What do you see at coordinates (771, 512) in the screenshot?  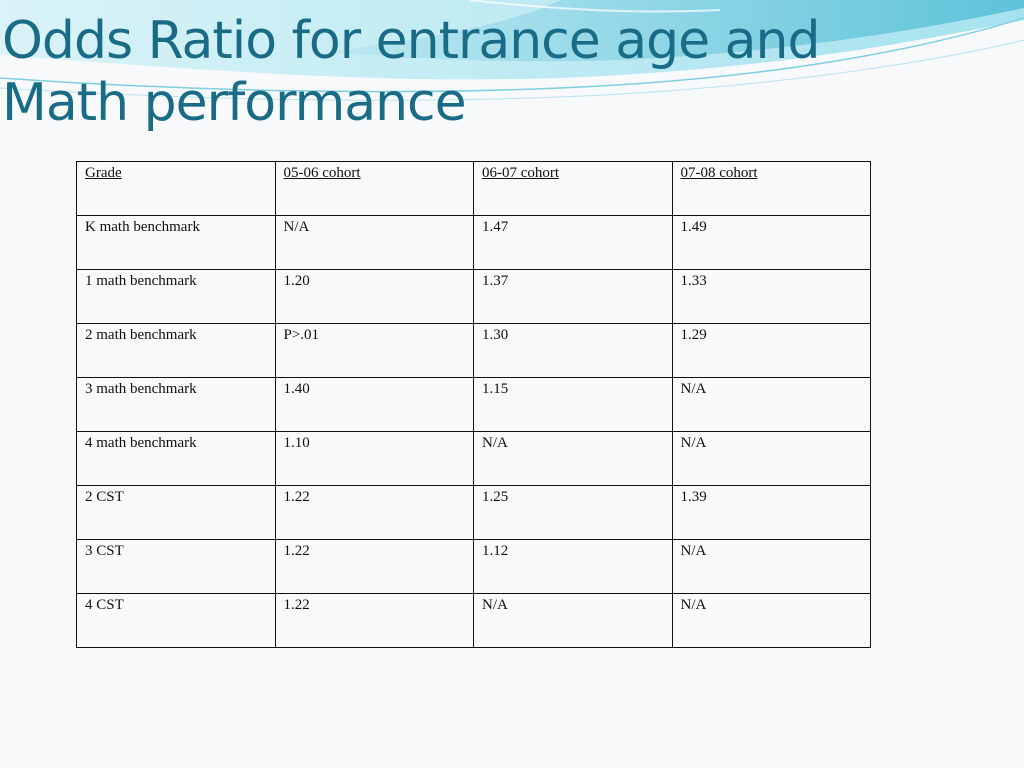 I see `cohort-07-08-cell: 1.39` at bounding box center [771, 512].